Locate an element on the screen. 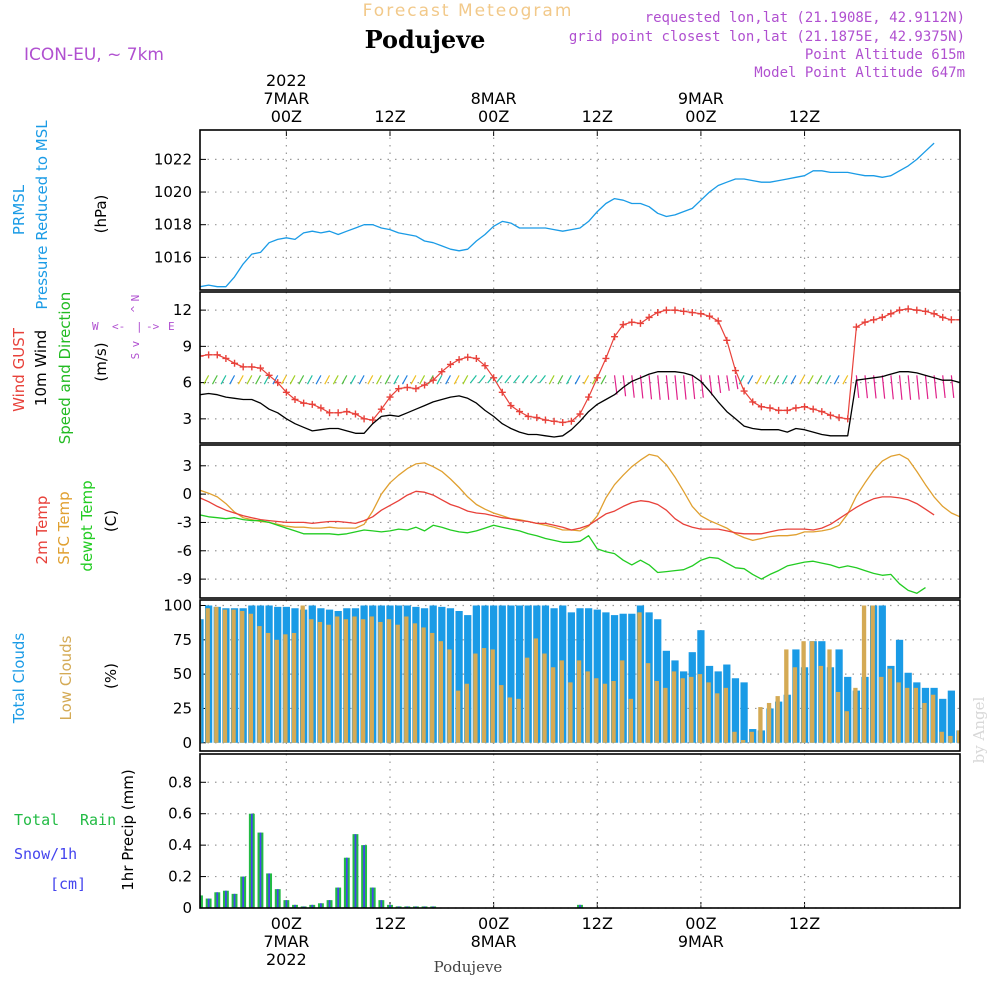 The width and height of the screenshot is (1000, 1000). dewpt-line is located at coordinates (563, 554).